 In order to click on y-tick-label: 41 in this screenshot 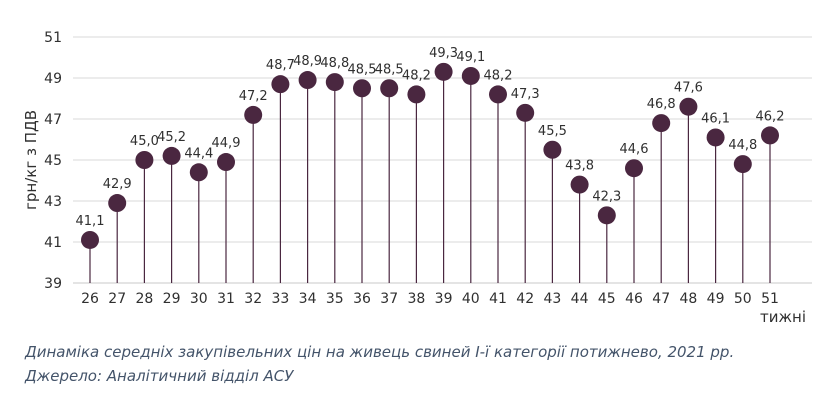, I will do `click(53, 243)`.